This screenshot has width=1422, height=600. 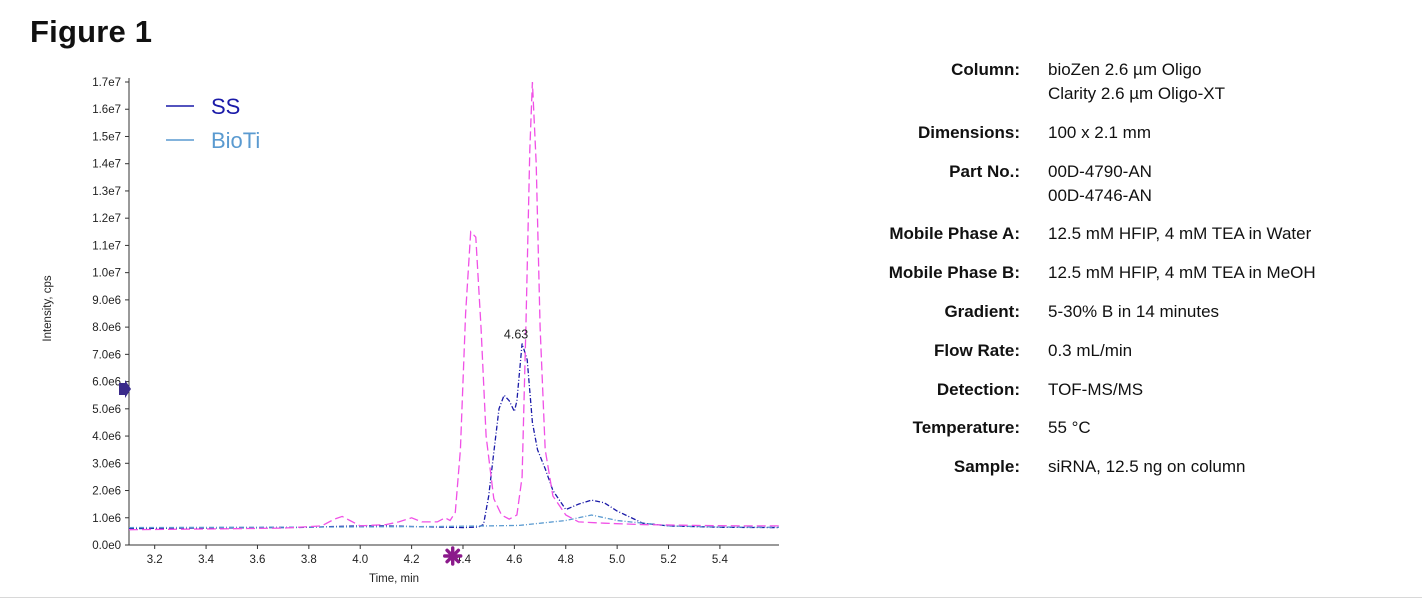 What do you see at coordinates (106, 546) in the screenshot?
I see `y-tick-label: 0.0e0` at bounding box center [106, 546].